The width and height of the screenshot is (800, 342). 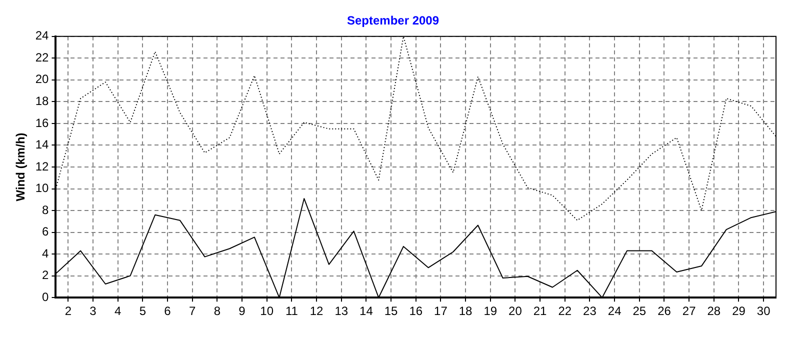 I want to click on x-tick-label: 7, so click(x=192, y=311).